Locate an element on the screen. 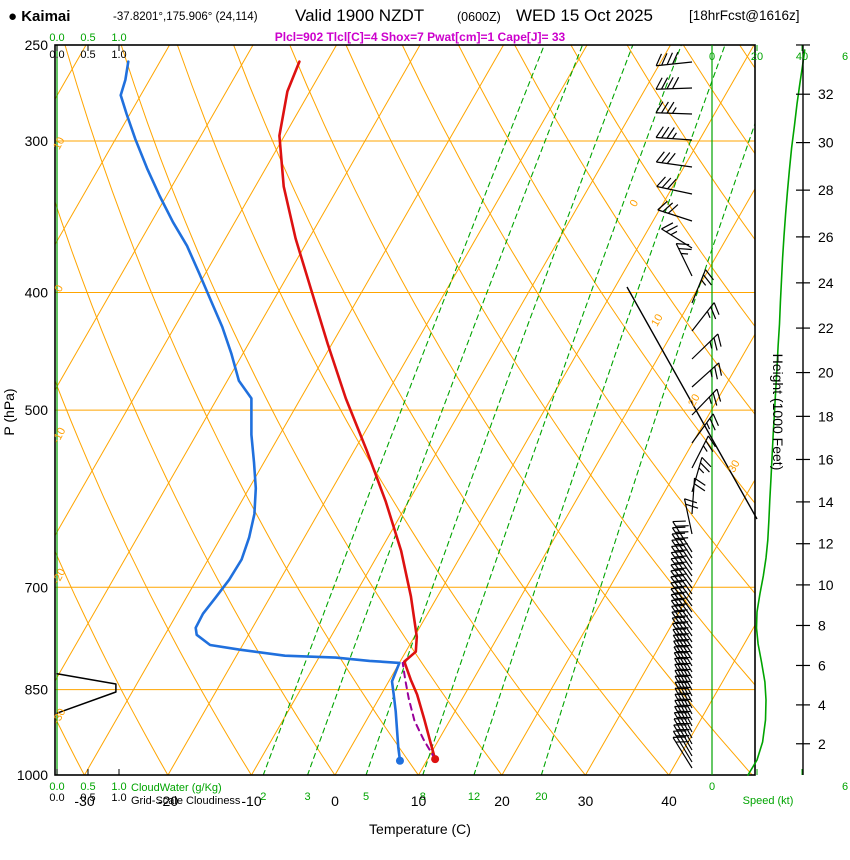  wind-barbs is located at coordinates (689, 410).